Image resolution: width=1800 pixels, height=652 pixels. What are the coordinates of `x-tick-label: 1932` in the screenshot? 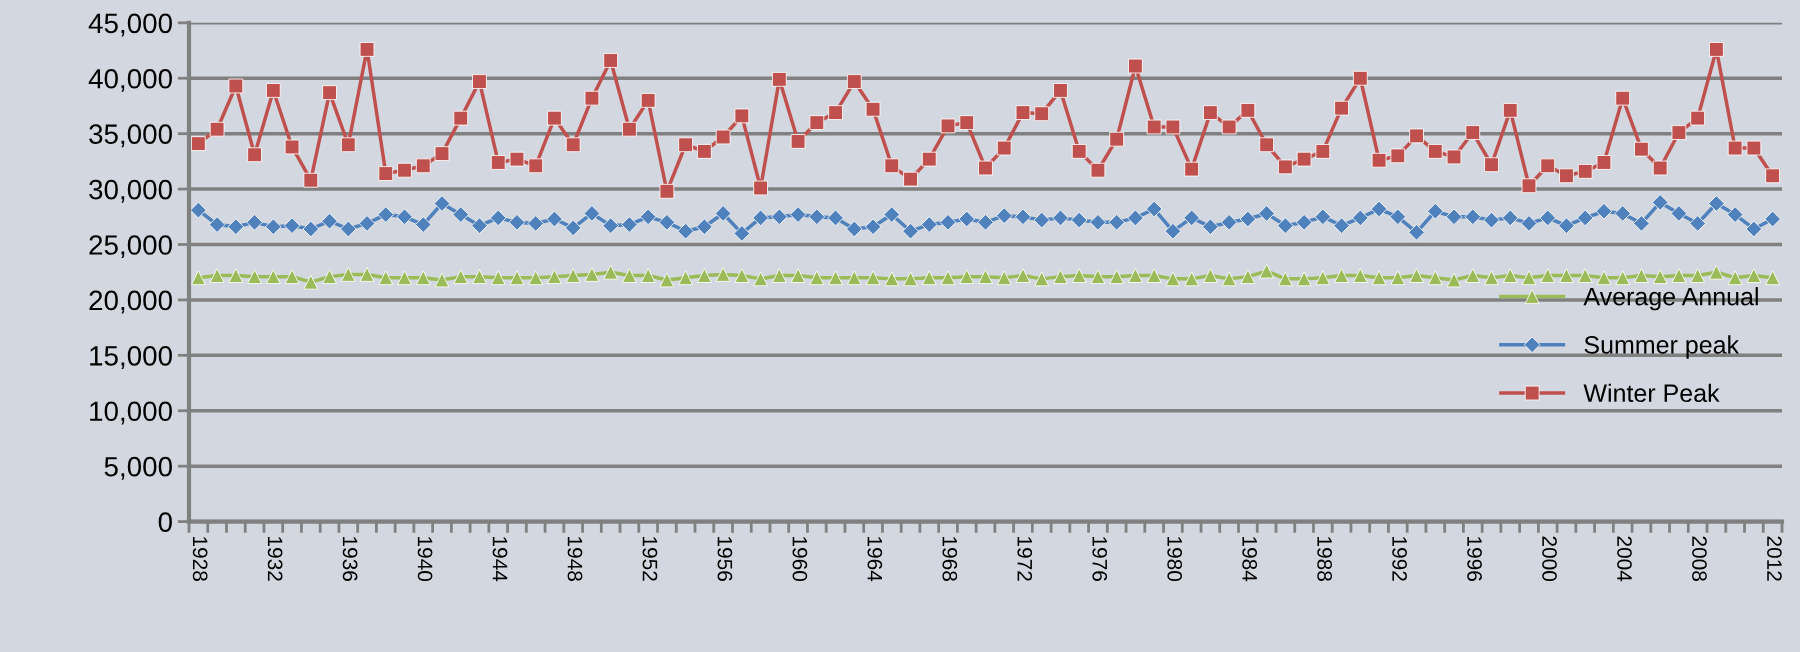 It's located at (275, 559).